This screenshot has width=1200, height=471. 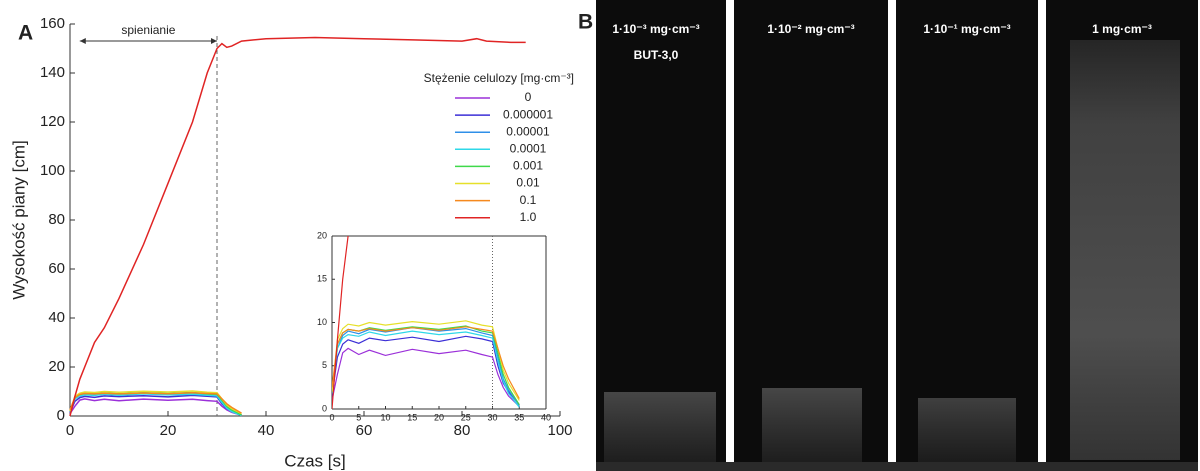 I want to click on photo-label: 1·10⁻³ mg·cm⁻³, so click(x=655, y=29).